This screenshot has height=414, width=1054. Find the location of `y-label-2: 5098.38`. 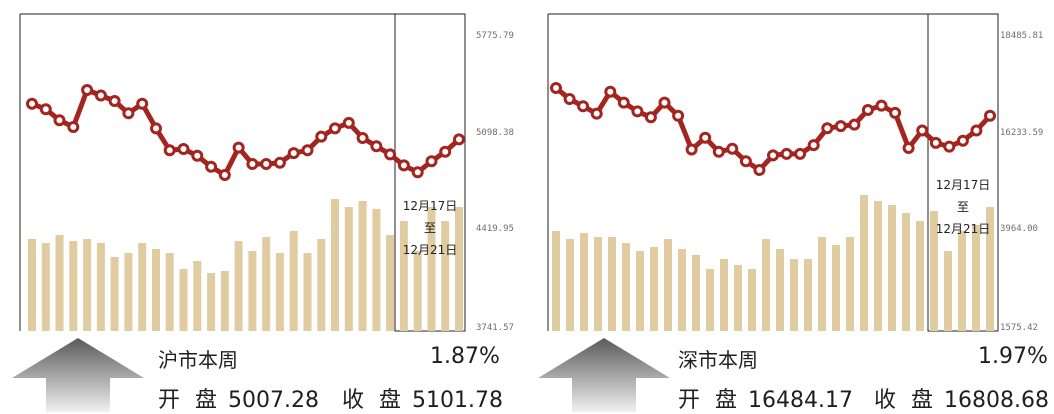

y-label-2: 5098.38 is located at coordinates (495, 133).